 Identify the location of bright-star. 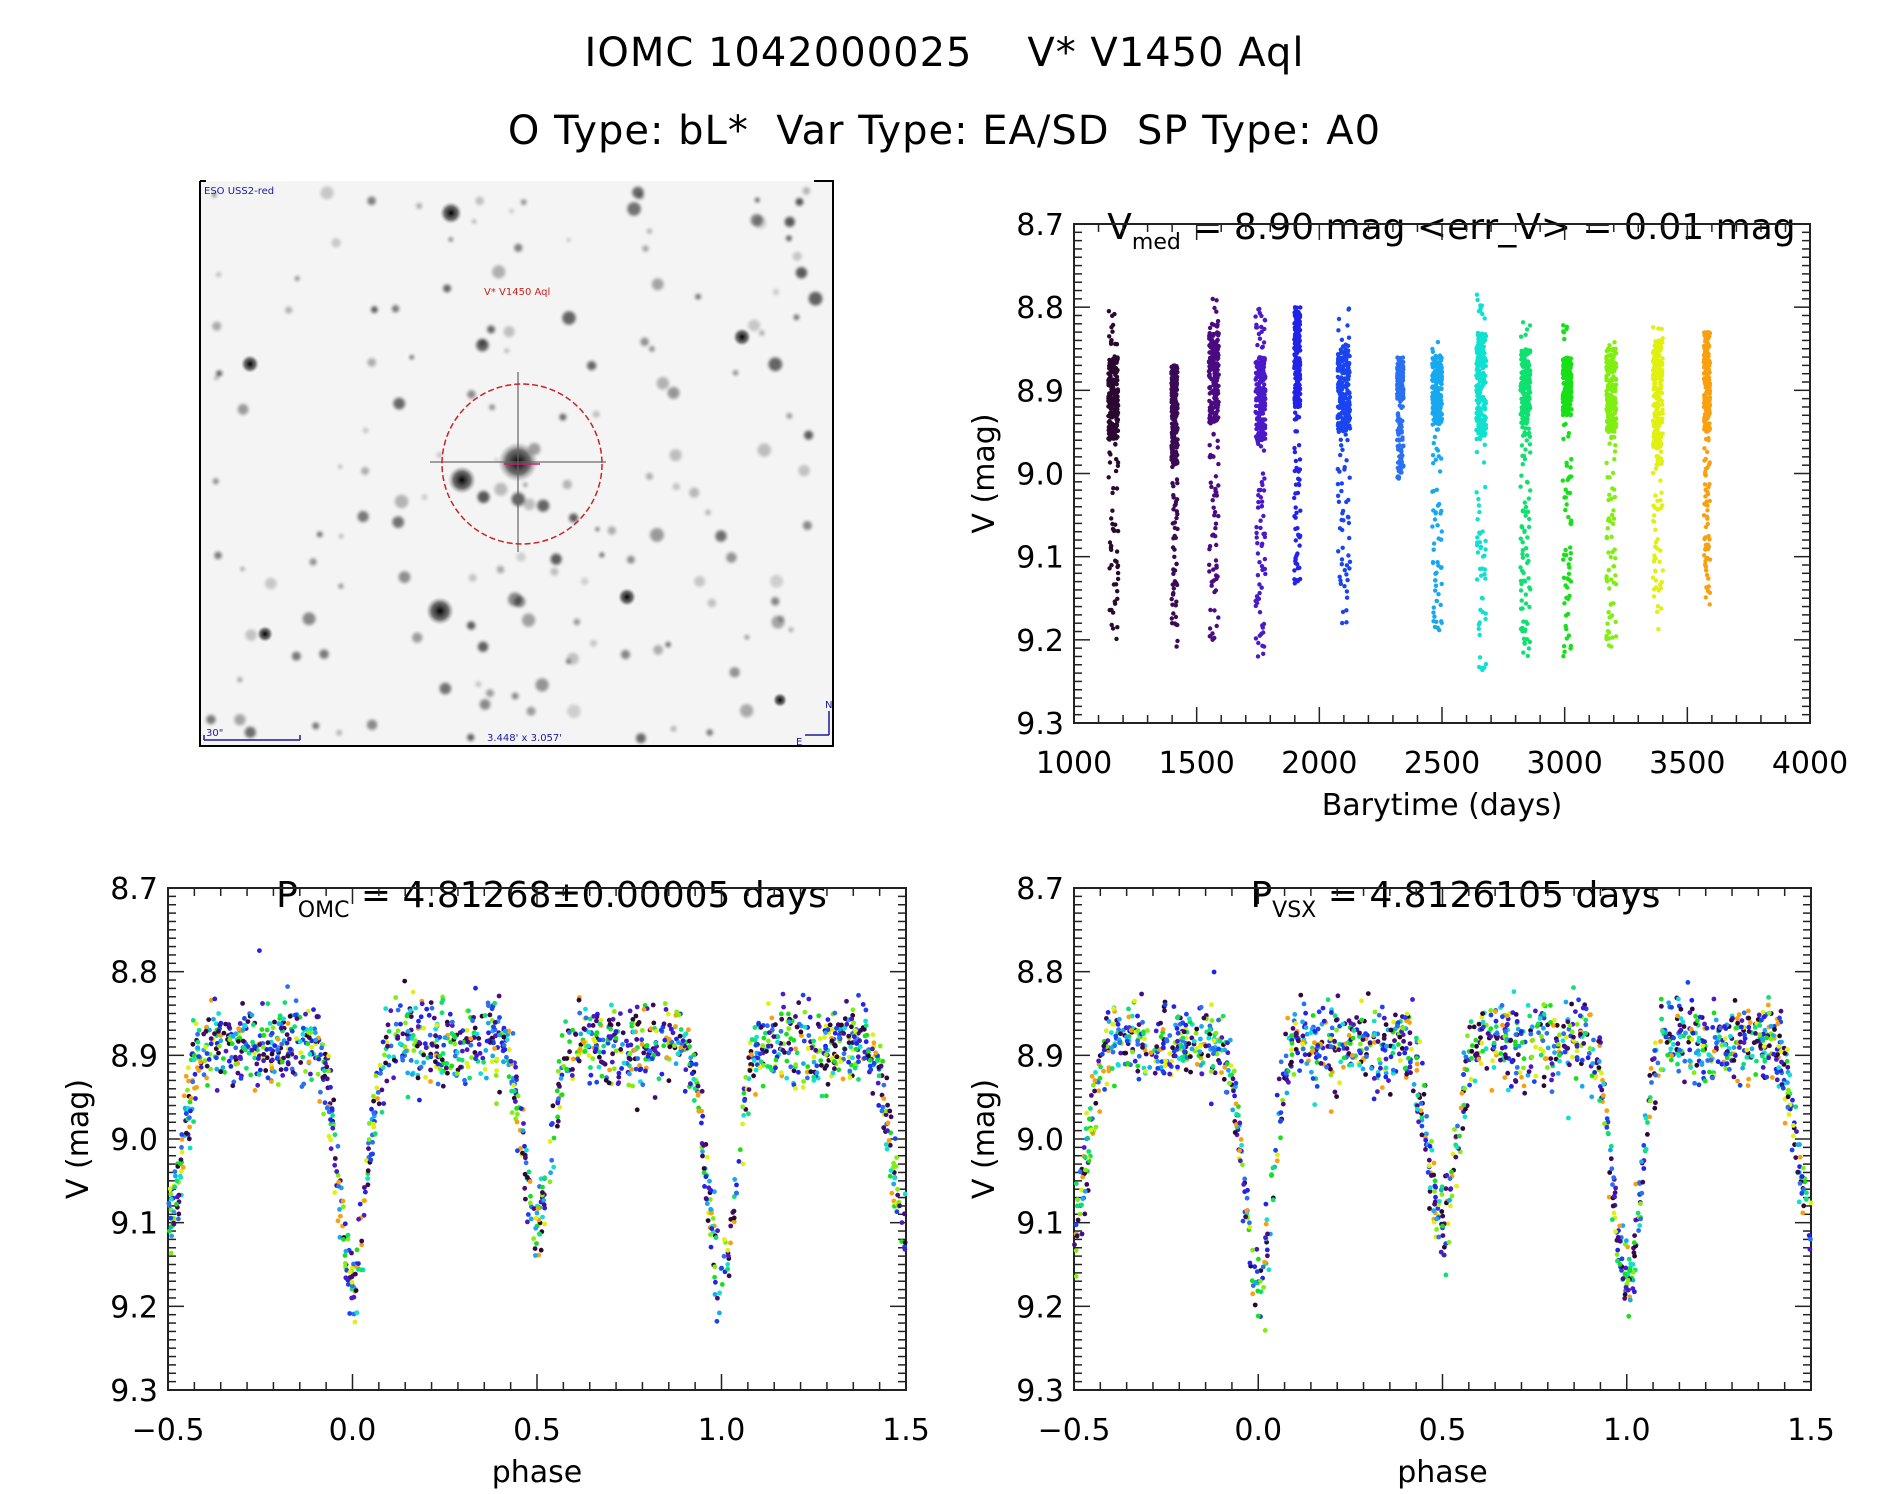
(451, 213).